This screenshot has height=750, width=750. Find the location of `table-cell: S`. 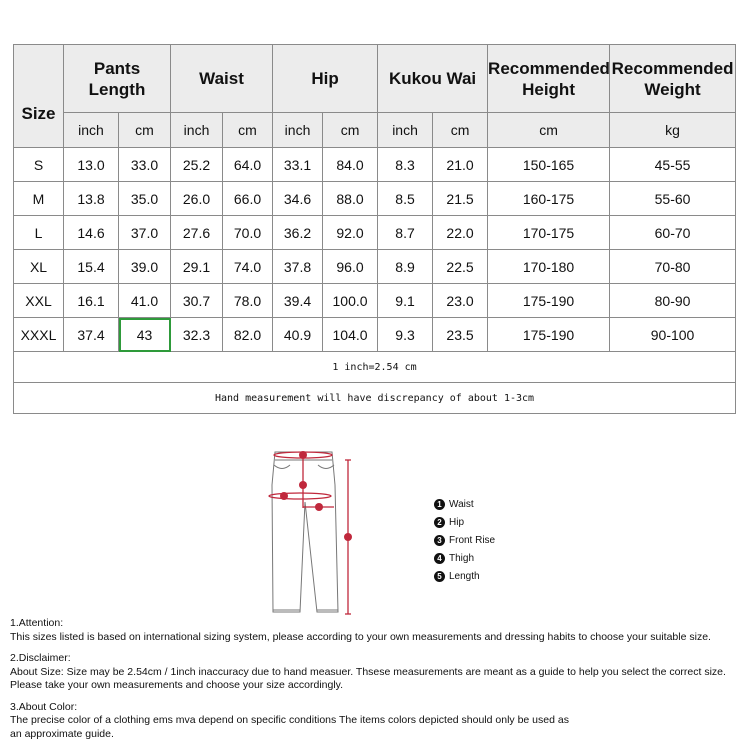

table-cell: S is located at coordinates (38, 164).